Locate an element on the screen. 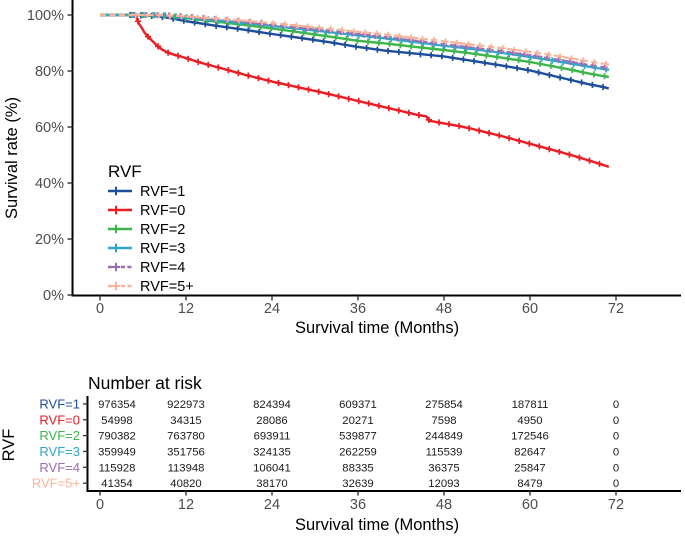 The height and width of the screenshot is (544, 685). risk-value: 4950 is located at coordinates (529, 421).